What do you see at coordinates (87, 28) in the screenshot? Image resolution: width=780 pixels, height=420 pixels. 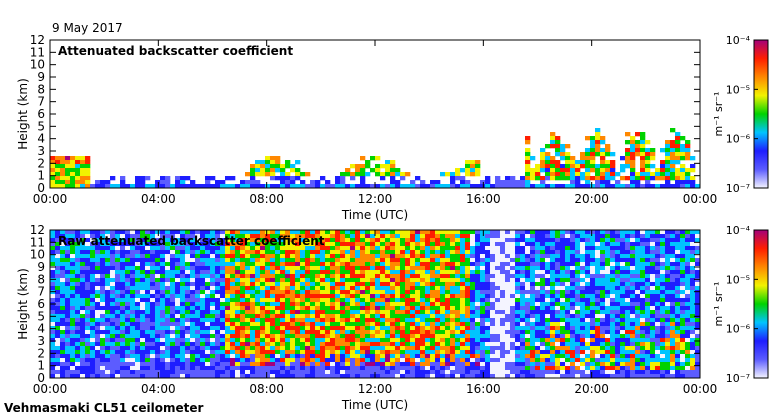 I see `date-label: 9 May 2017` at bounding box center [87, 28].